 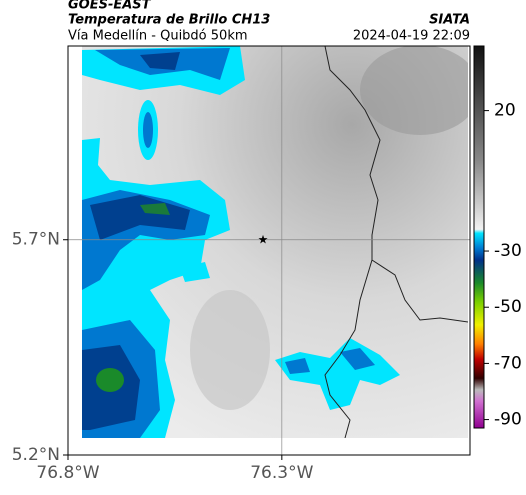 What do you see at coordinates (449, 20) in the screenshot?
I see `source: SIATA` at bounding box center [449, 20].